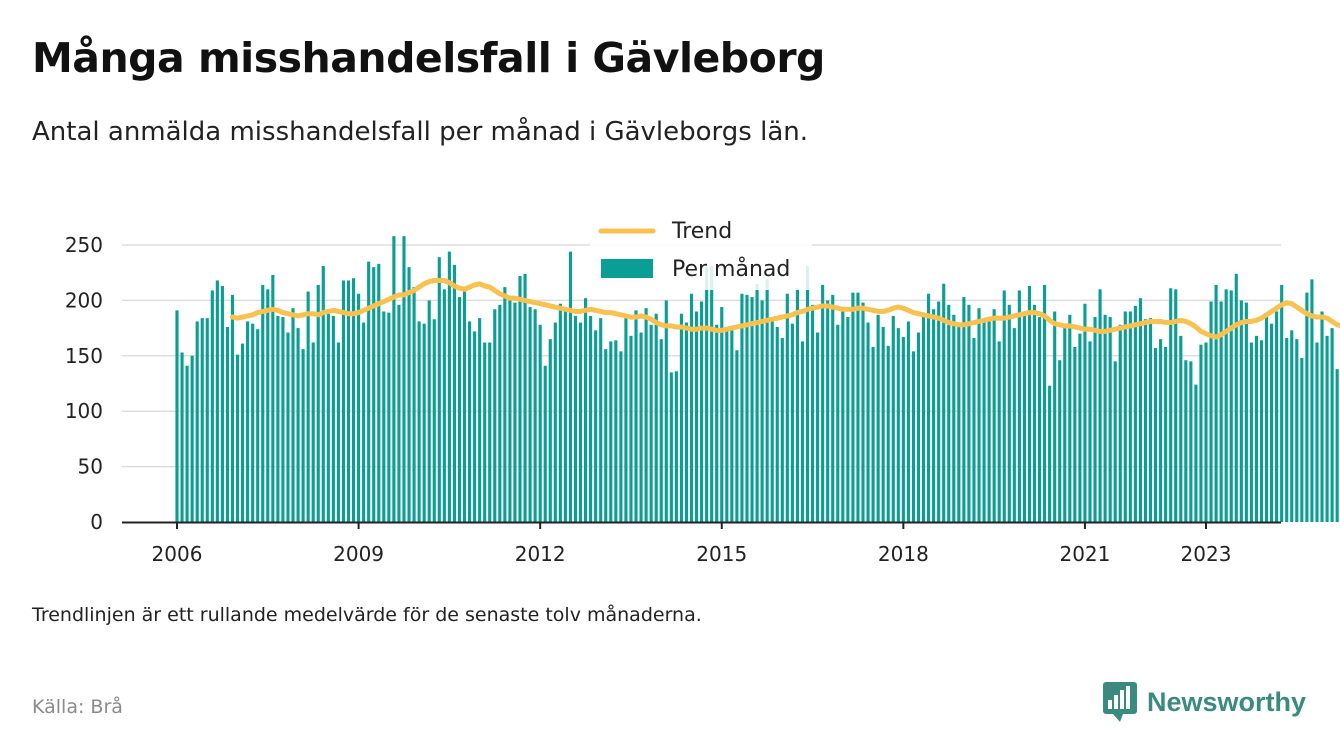 The width and height of the screenshot is (1340, 753). I want to click on legend: Trend Per månad, so click(701, 251).